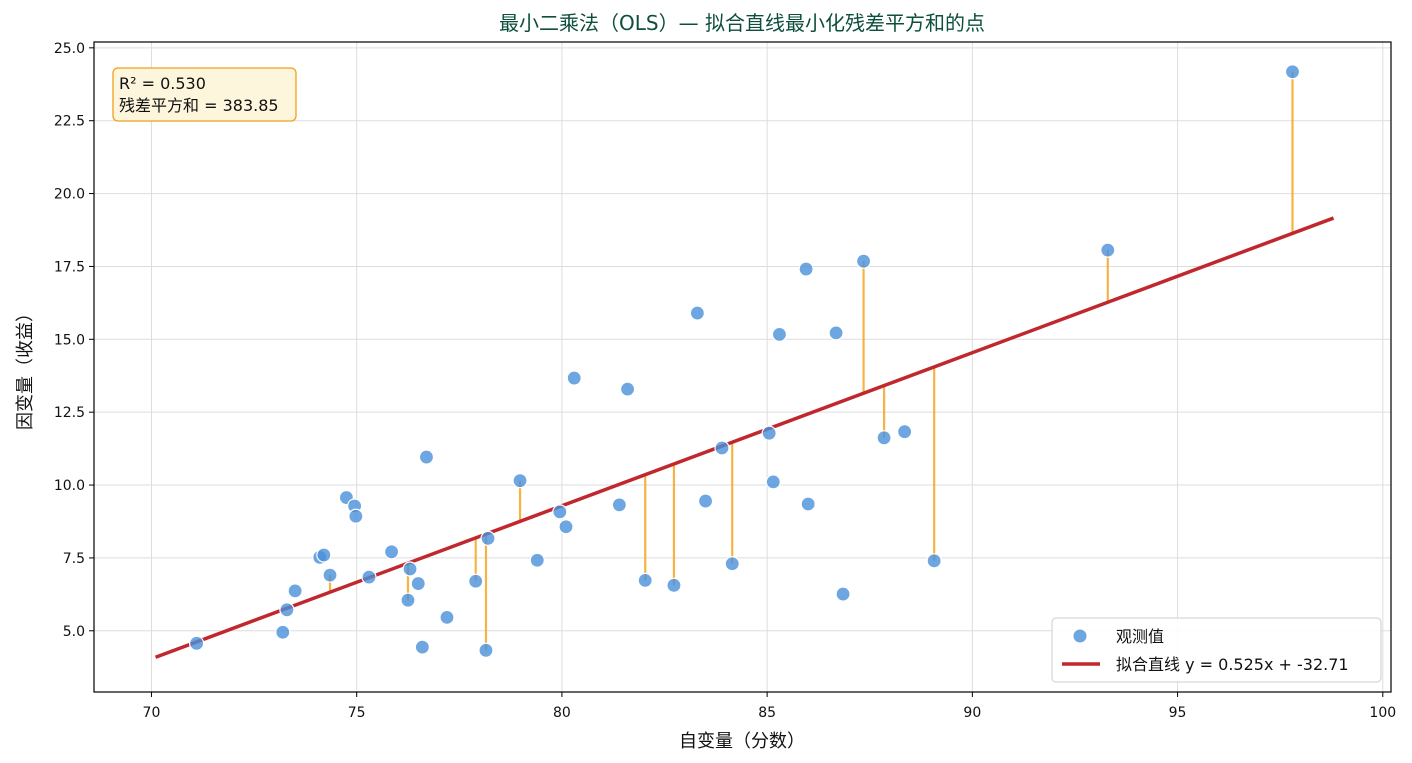 The width and height of the screenshot is (1412, 763). Describe the element at coordinates (69, 267) in the screenshot. I see `y-tick-label: 17.5` at that location.